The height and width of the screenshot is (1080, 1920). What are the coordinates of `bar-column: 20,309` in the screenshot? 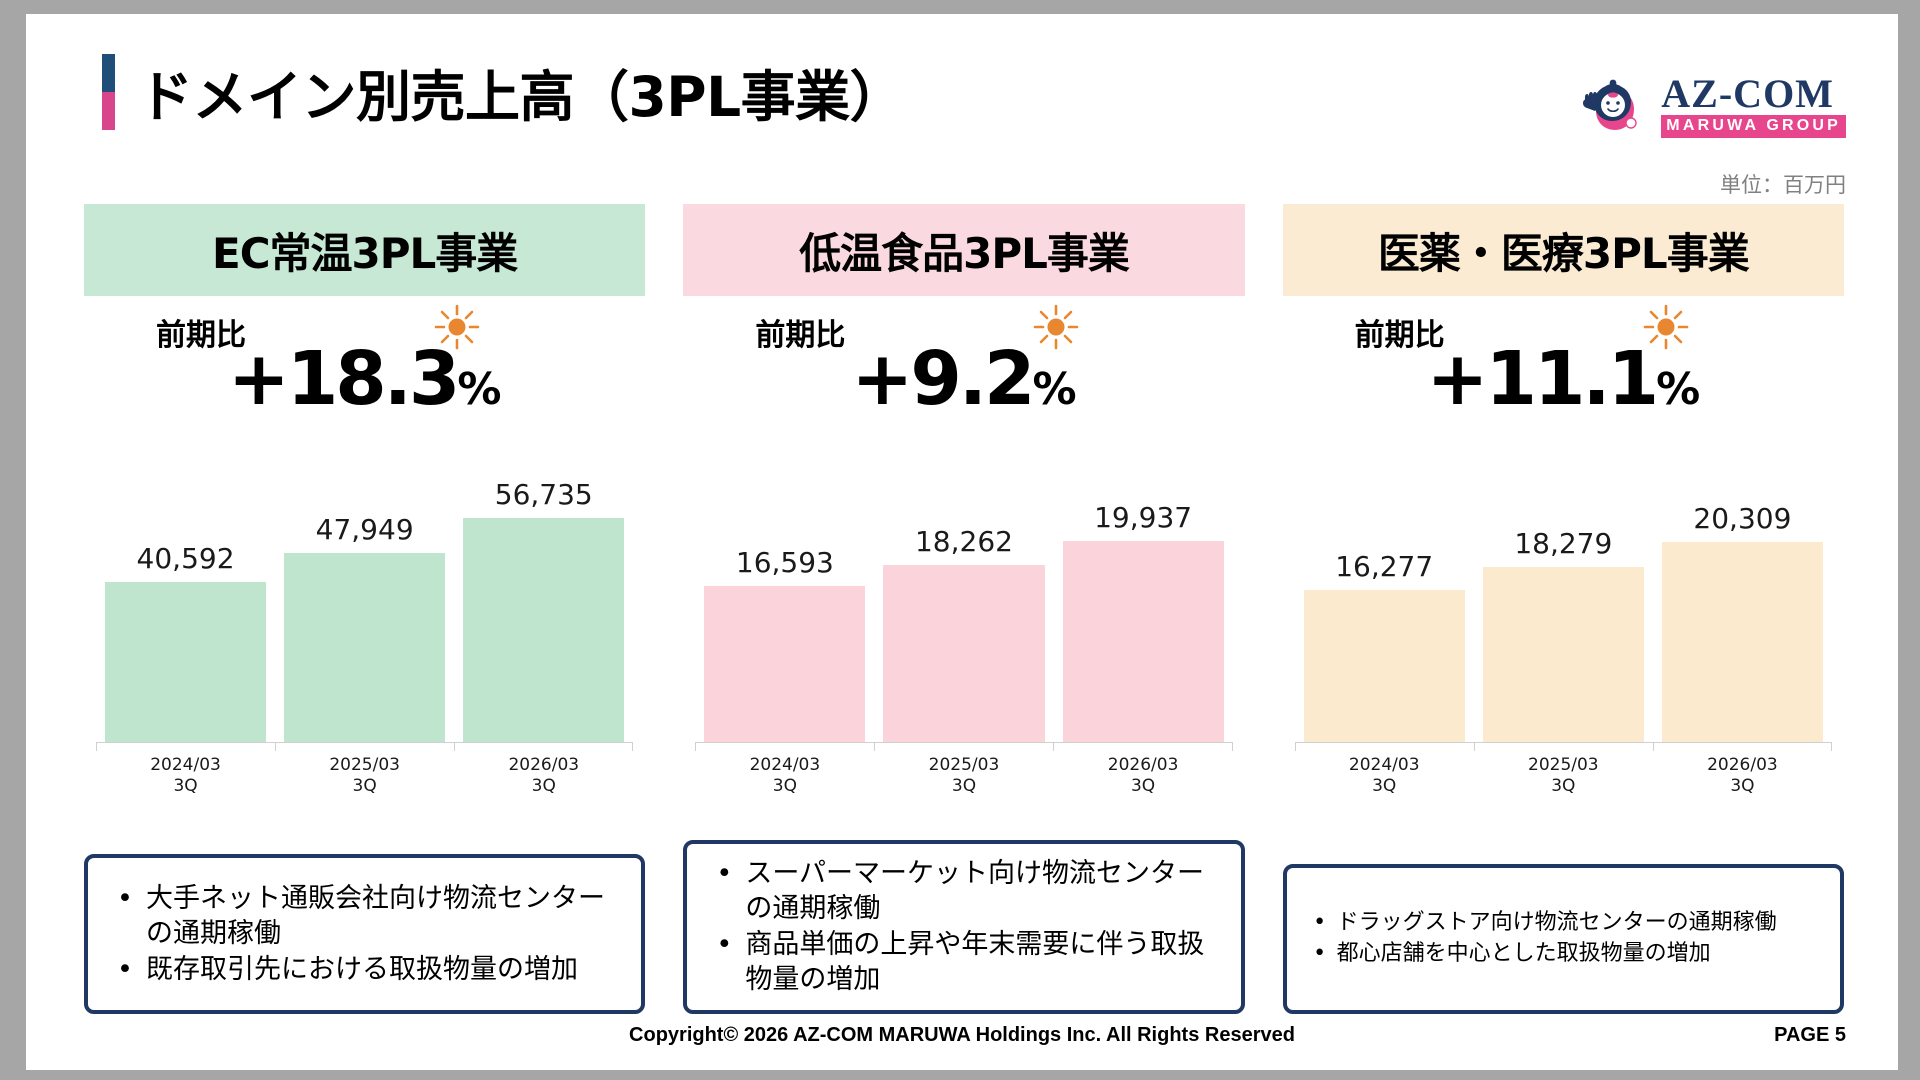 It's located at (1742, 597).